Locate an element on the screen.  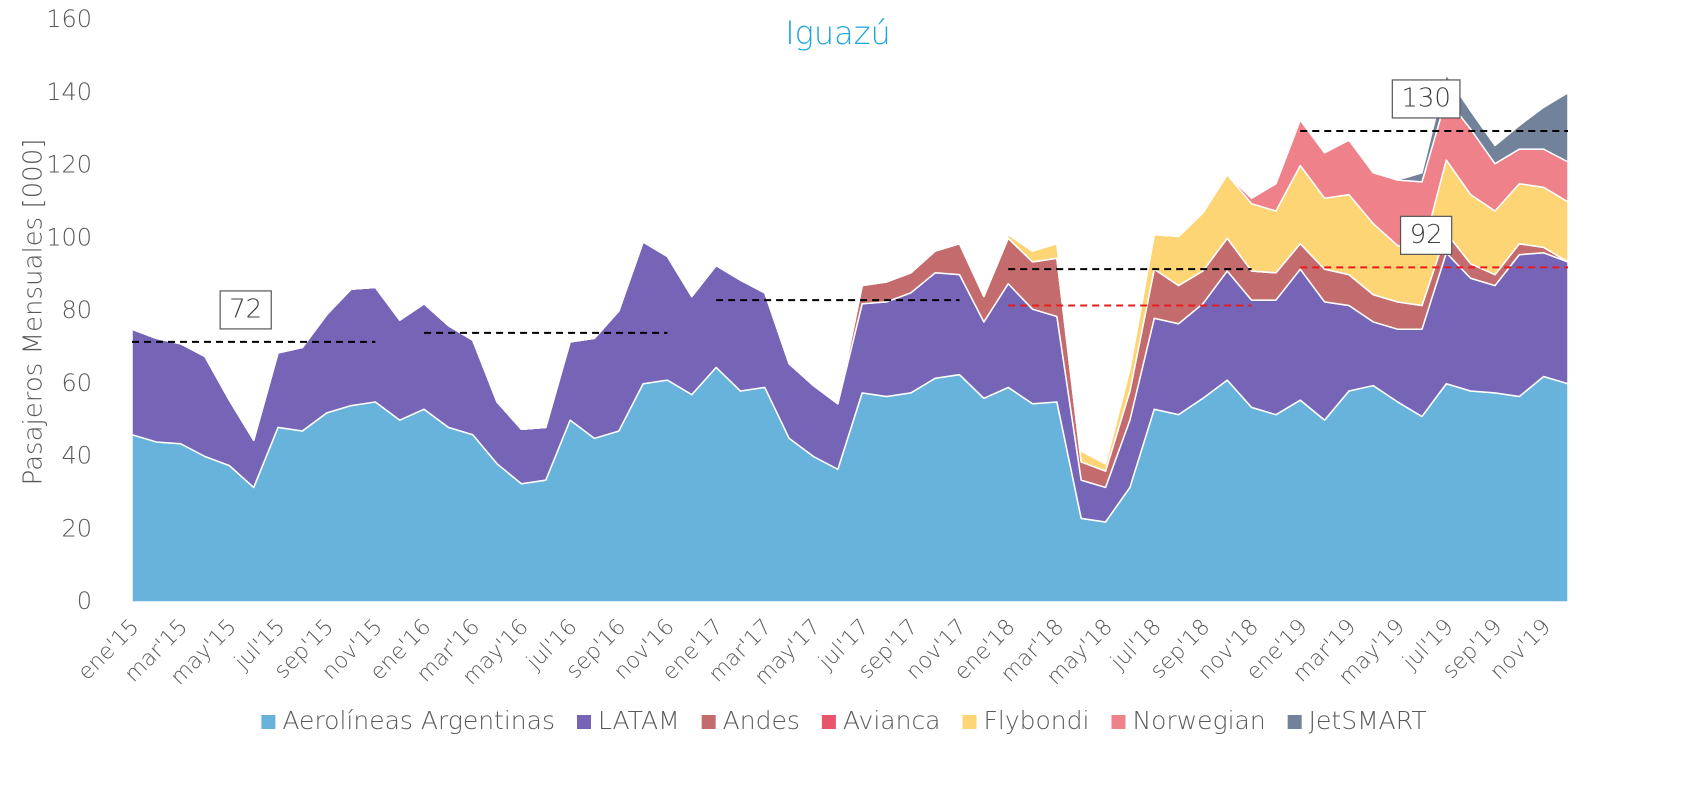
annotation-label: 130 is located at coordinates (1426, 98).